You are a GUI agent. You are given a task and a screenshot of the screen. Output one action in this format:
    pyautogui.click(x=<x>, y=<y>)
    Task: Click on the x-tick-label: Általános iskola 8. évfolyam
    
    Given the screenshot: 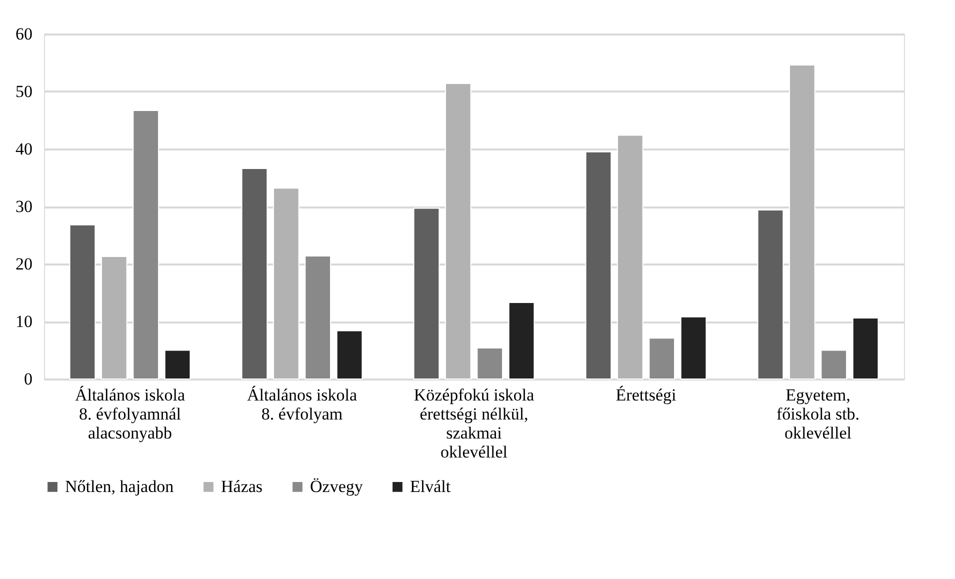 What is the action you would take?
    pyautogui.click(x=302, y=405)
    